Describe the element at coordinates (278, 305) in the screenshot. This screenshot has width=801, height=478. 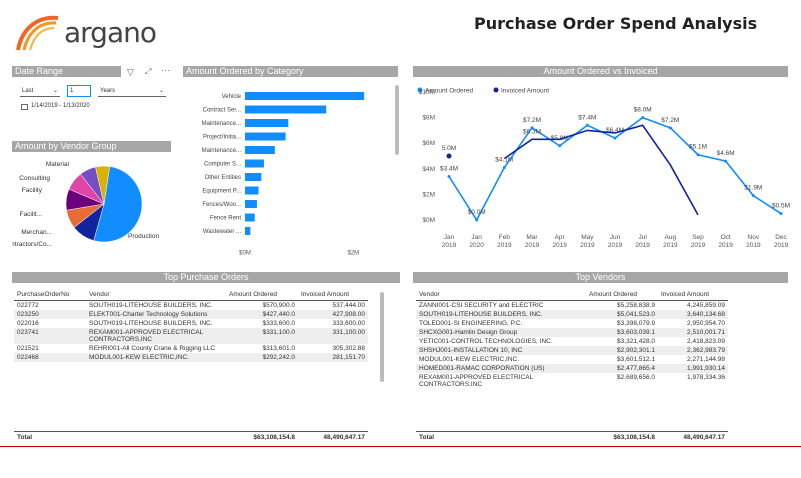
I see `amount-ordered-cell: $570,900.0` at that location.